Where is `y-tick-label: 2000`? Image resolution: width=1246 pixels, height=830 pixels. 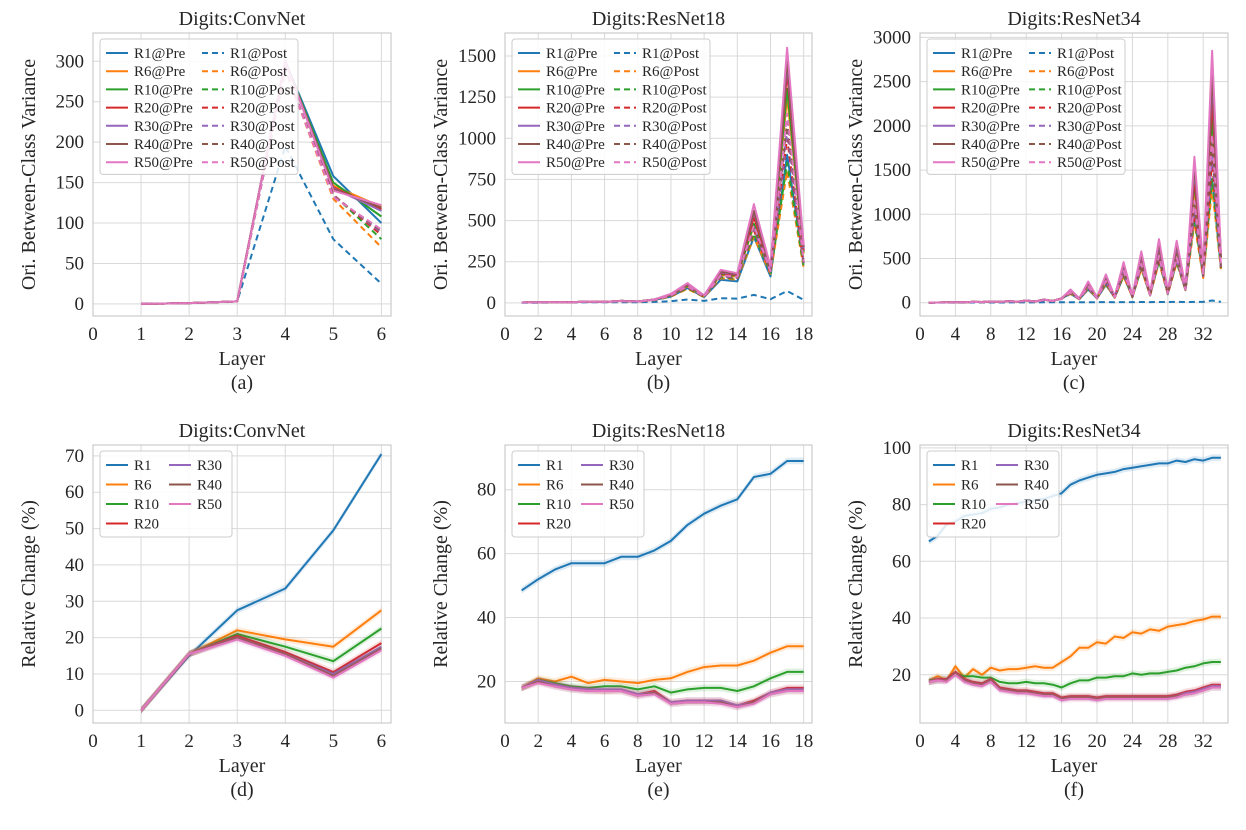
y-tick-label: 2000 is located at coordinates (892, 126).